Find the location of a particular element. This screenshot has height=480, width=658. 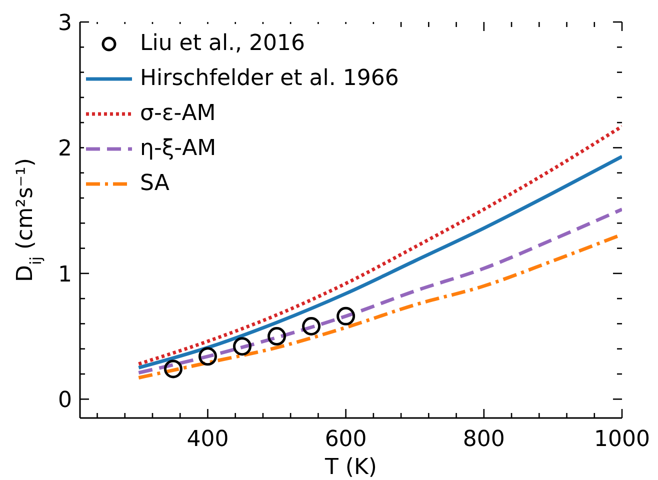

y-tick-label: 0 is located at coordinates (65, 401).